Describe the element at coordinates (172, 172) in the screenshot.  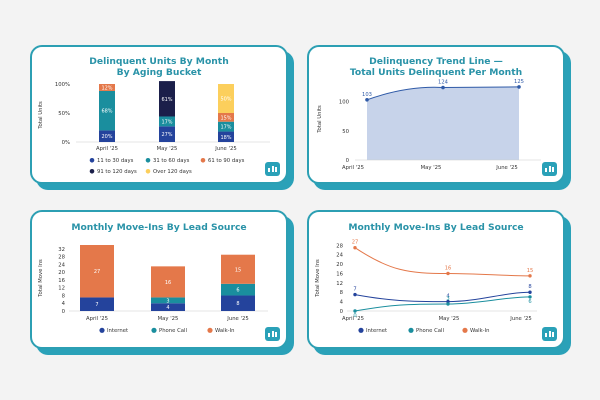
I see `legend-label: Over 120 days` at that location.